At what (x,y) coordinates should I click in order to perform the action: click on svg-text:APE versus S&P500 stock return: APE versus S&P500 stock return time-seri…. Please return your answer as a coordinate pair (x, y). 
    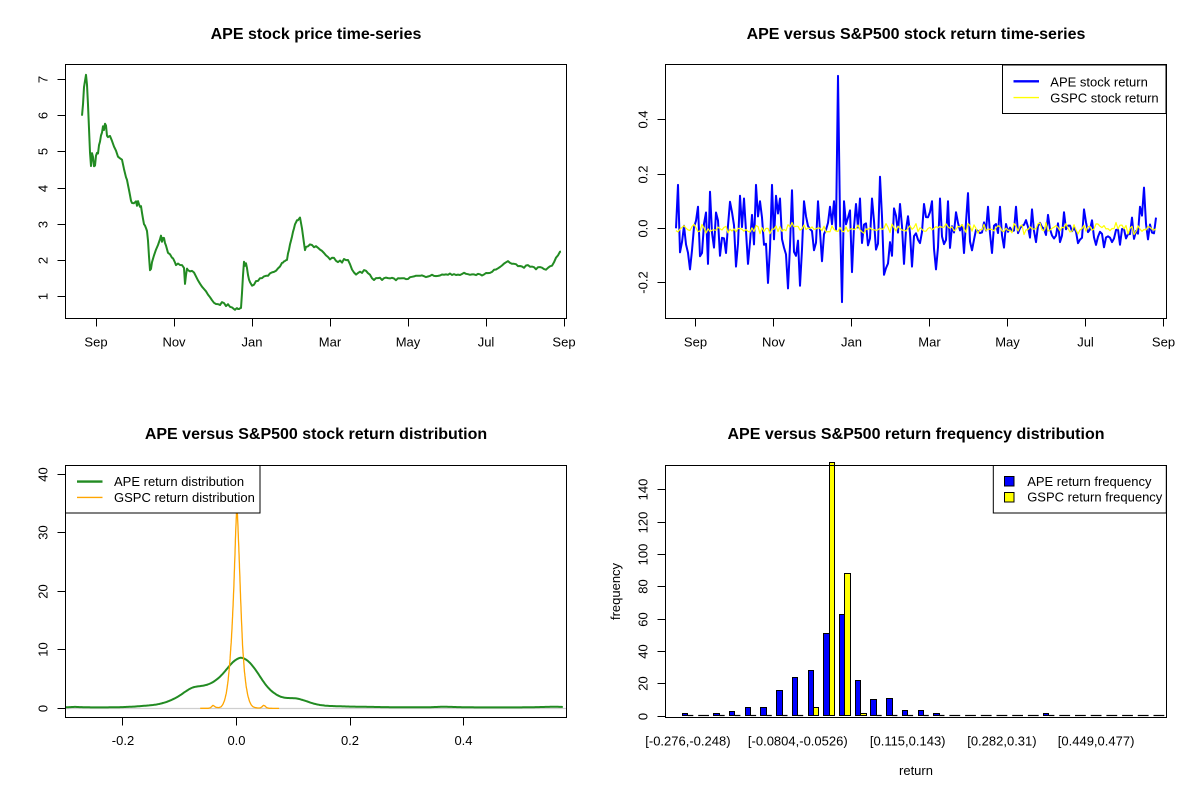
    Looking at the image, I should click on (916, 34).